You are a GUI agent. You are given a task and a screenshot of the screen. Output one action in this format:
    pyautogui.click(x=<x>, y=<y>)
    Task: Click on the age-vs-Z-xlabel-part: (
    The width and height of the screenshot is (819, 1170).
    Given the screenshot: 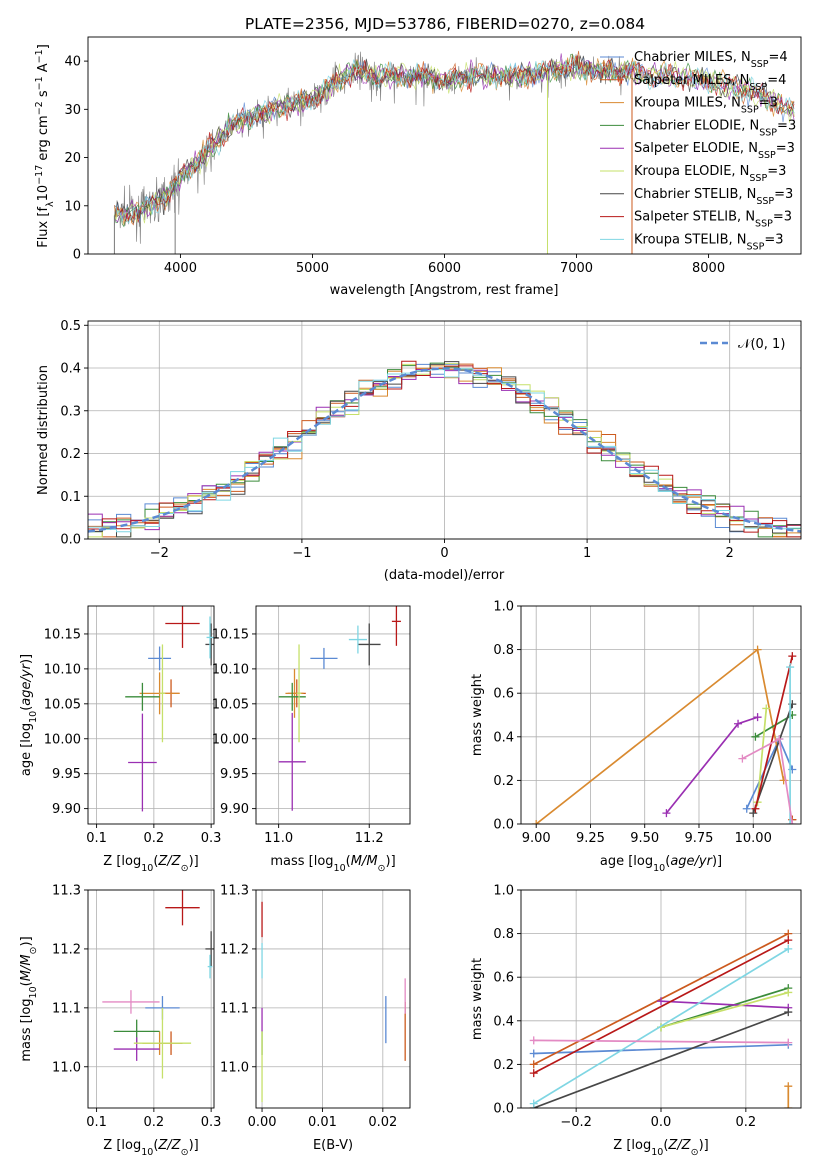 What is the action you would take?
    pyautogui.click(x=155, y=861)
    